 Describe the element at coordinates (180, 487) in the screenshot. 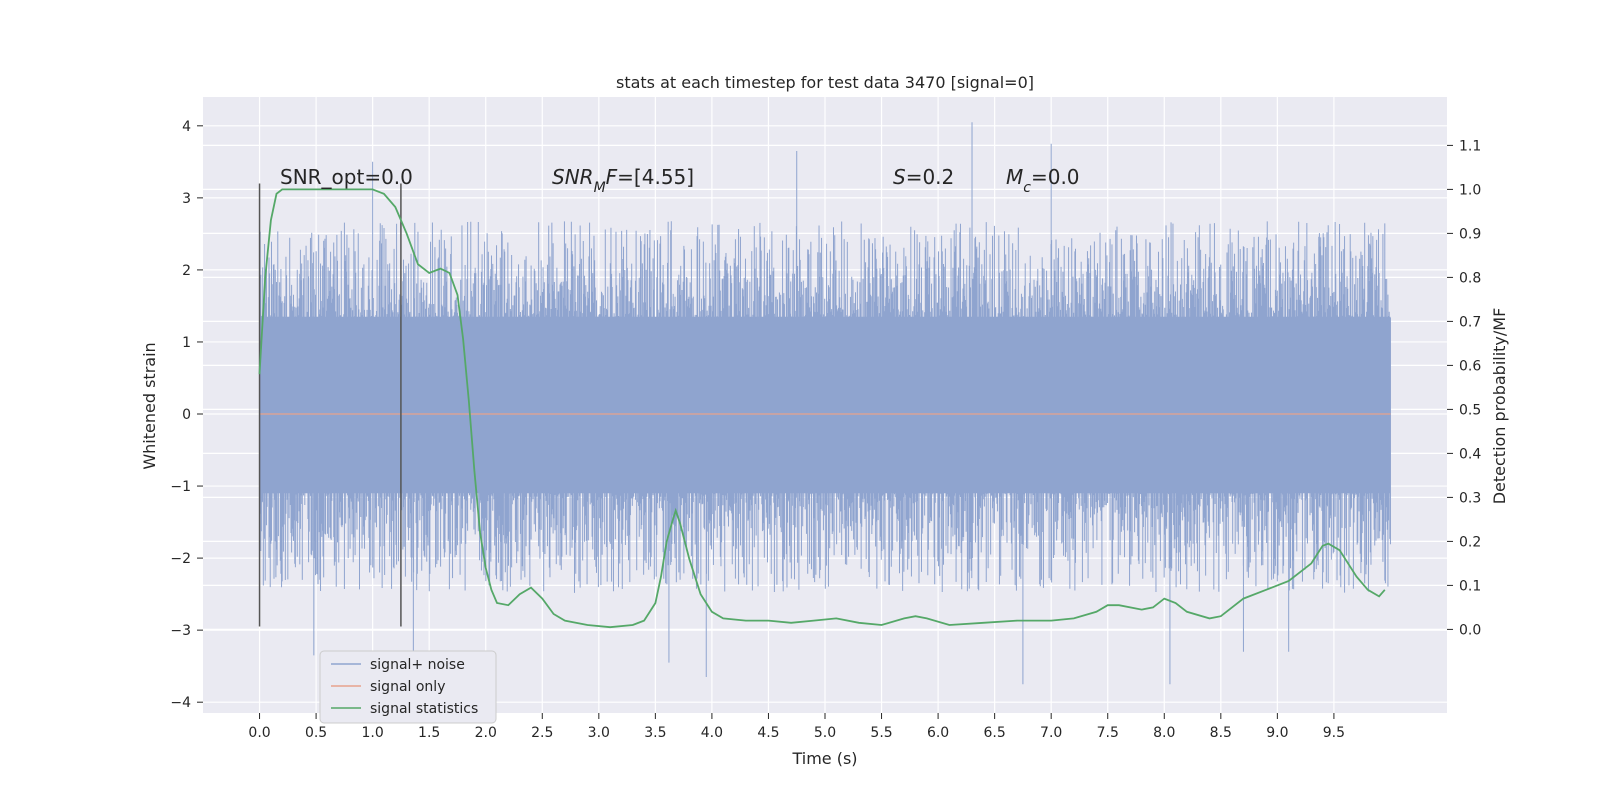

I see `y-tick-label: −1` at that location.